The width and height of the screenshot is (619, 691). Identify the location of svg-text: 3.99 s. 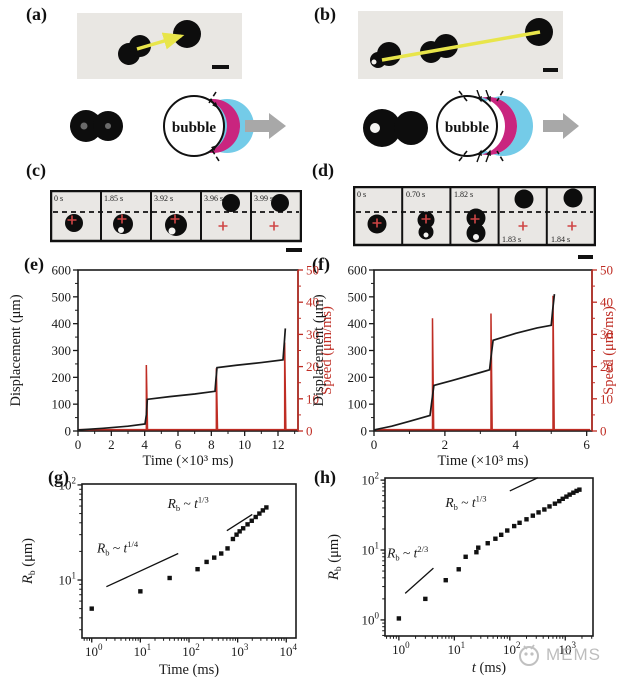
(263, 198).